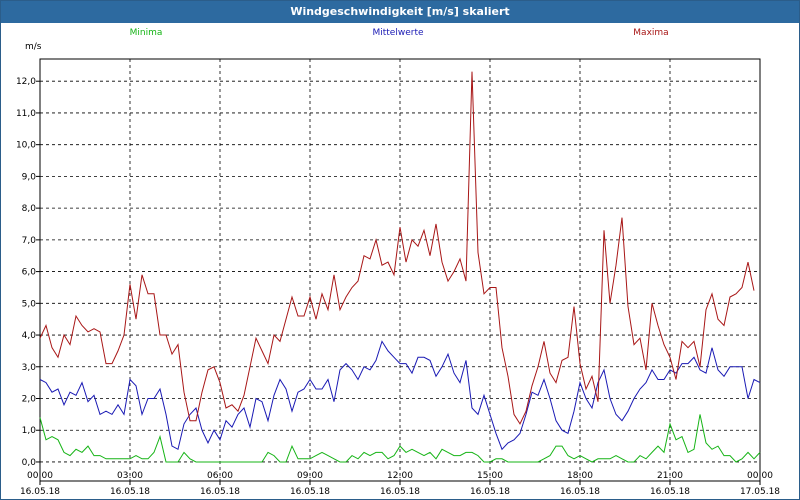  Describe the element at coordinates (29, 209) in the screenshot. I see `y-tick-label: 8,0` at that location.